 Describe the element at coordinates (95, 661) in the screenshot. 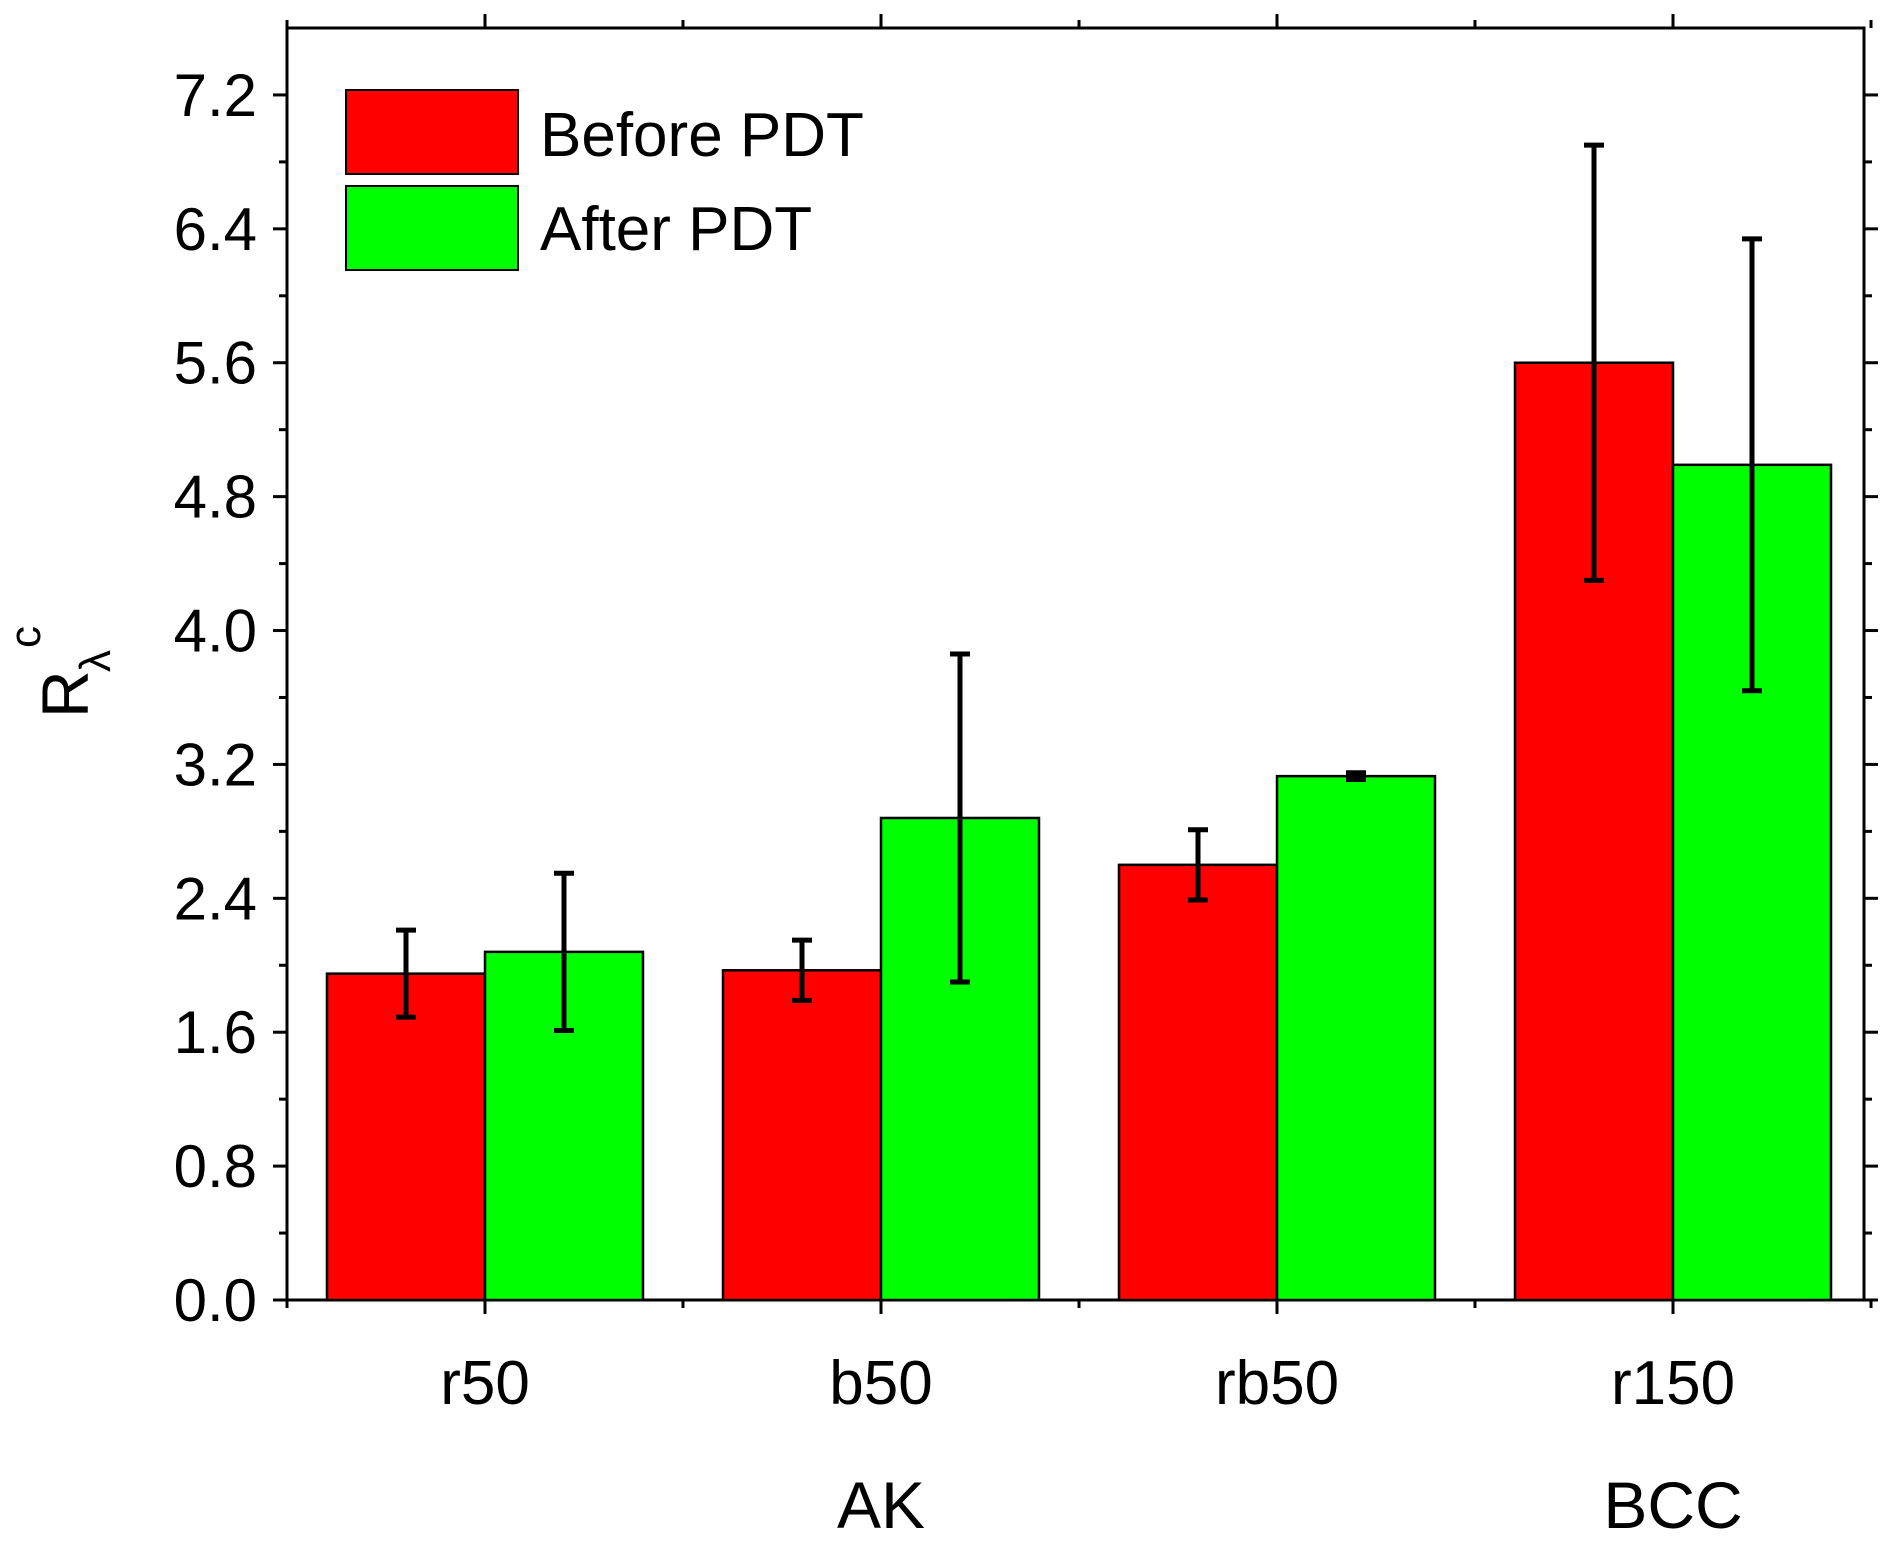

I see `y-axis-title-subscript: λ` at that location.